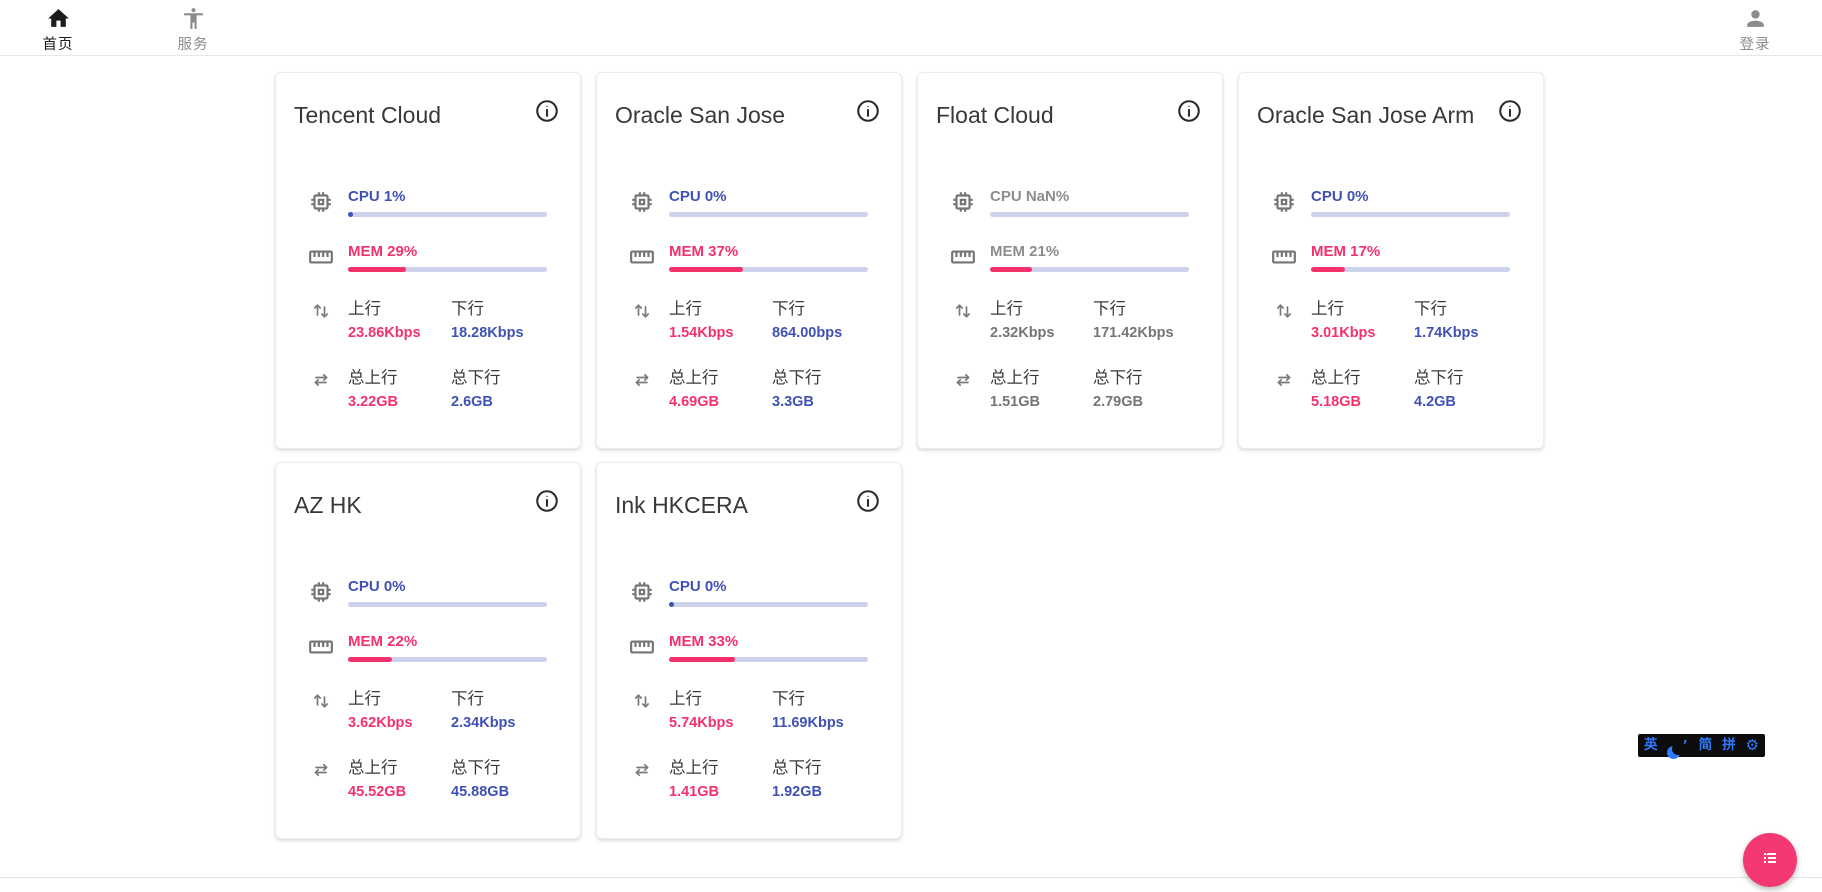 This screenshot has width=1822, height=892. What do you see at coordinates (1651, 745) in the screenshot?
I see `ime-english-toggle: 英` at bounding box center [1651, 745].